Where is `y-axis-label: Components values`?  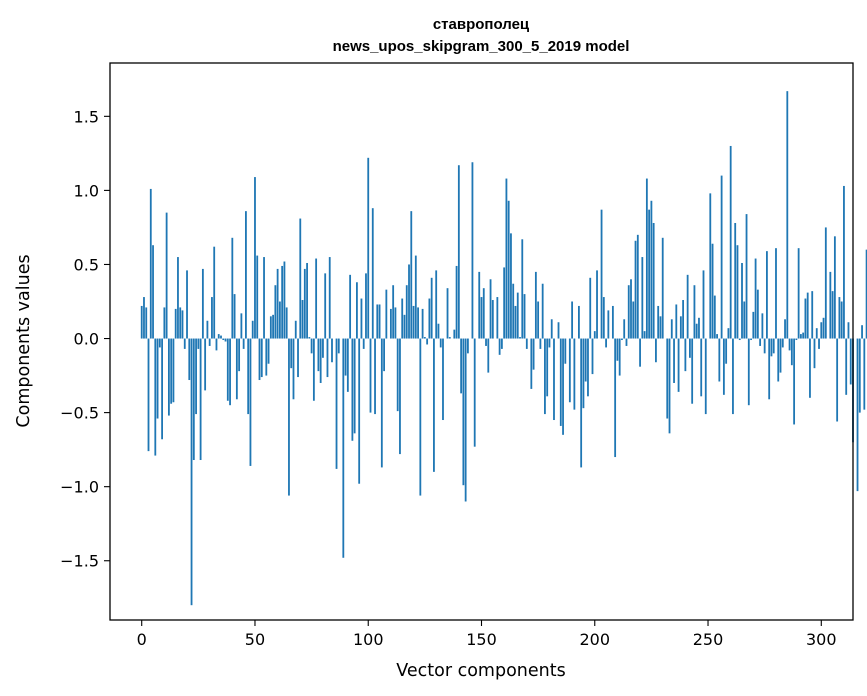 y-axis-label: Components values is located at coordinates (24, 340).